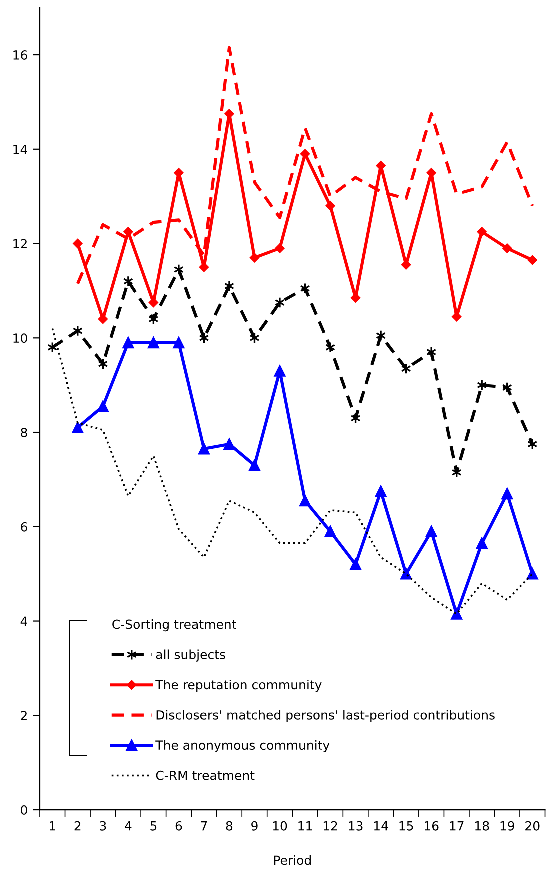 The height and width of the screenshot is (871, 548). Describe the element at coordinates (305, 826) in the screenshot. I see `x-tick-label: 11` at that location.